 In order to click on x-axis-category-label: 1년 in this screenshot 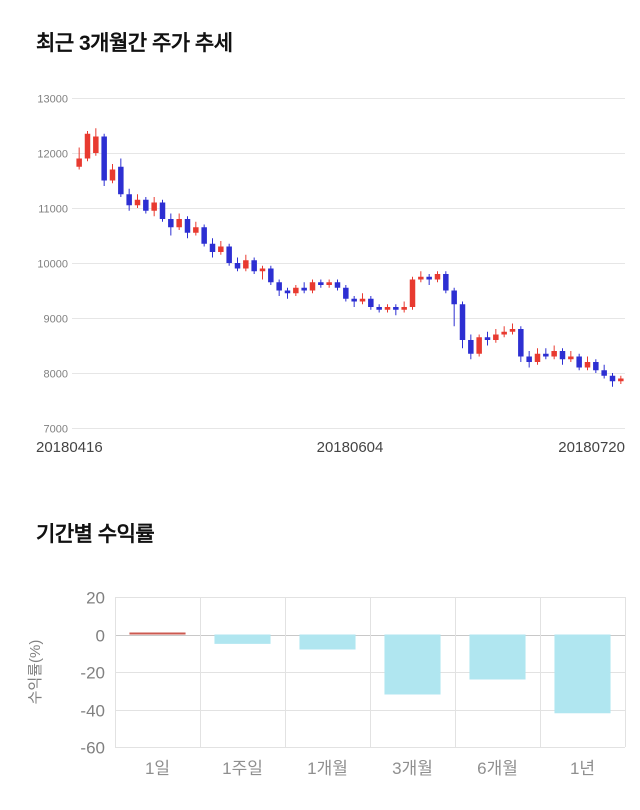, I will do `click(582, 768)`.